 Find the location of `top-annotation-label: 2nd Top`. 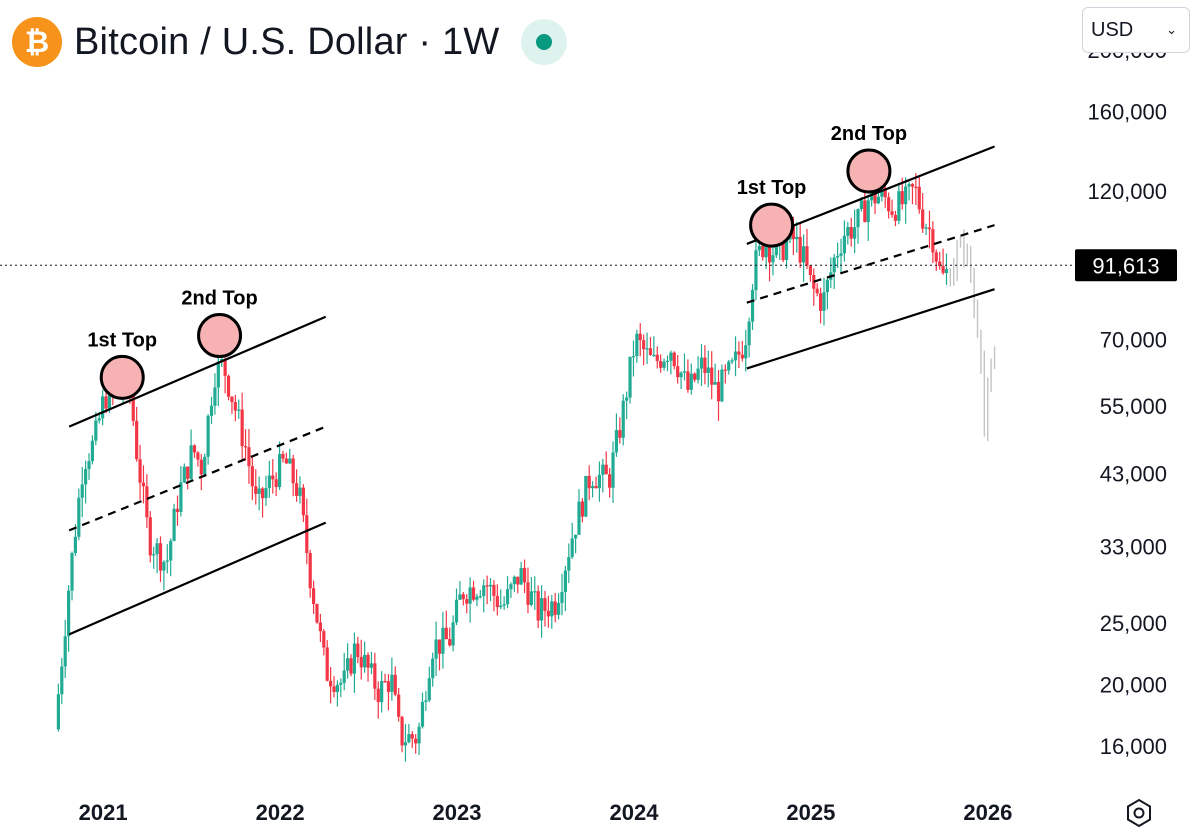

top-annotation-label: 2nd Top is located at coordinates (869, 134).